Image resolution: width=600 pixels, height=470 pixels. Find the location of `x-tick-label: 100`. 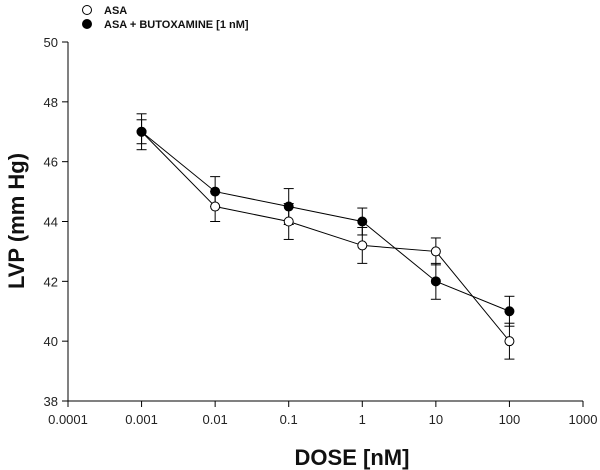

x-tick-label: 100 is located at coordinates (510, 419).